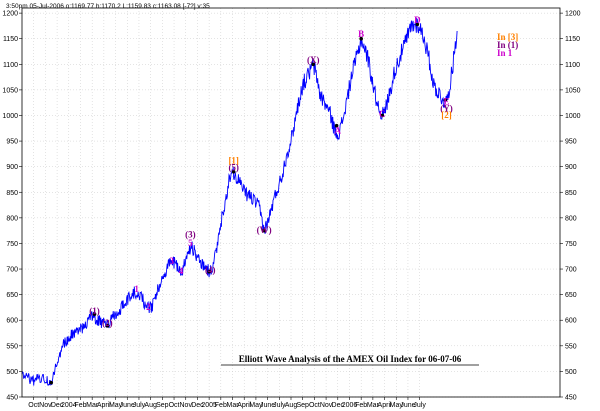 The height and width of the screenshot is (411, 600). What do you see at coordinates (209, 405) in the screenshot?
I see `x-tick-label: 2005` at bounding box center [209, 405].